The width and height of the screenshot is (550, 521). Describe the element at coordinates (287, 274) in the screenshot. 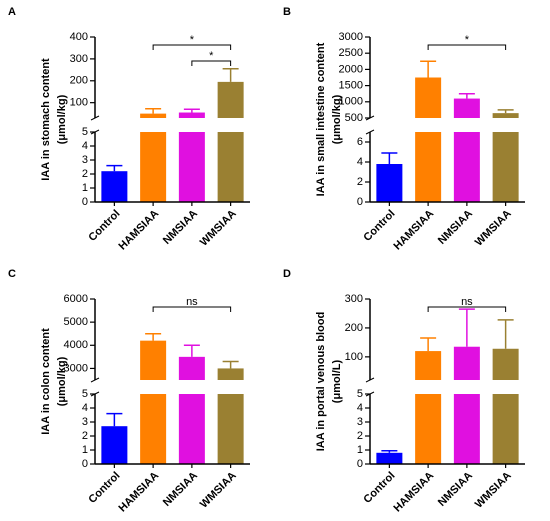

I see `panel-label: D` at that location.